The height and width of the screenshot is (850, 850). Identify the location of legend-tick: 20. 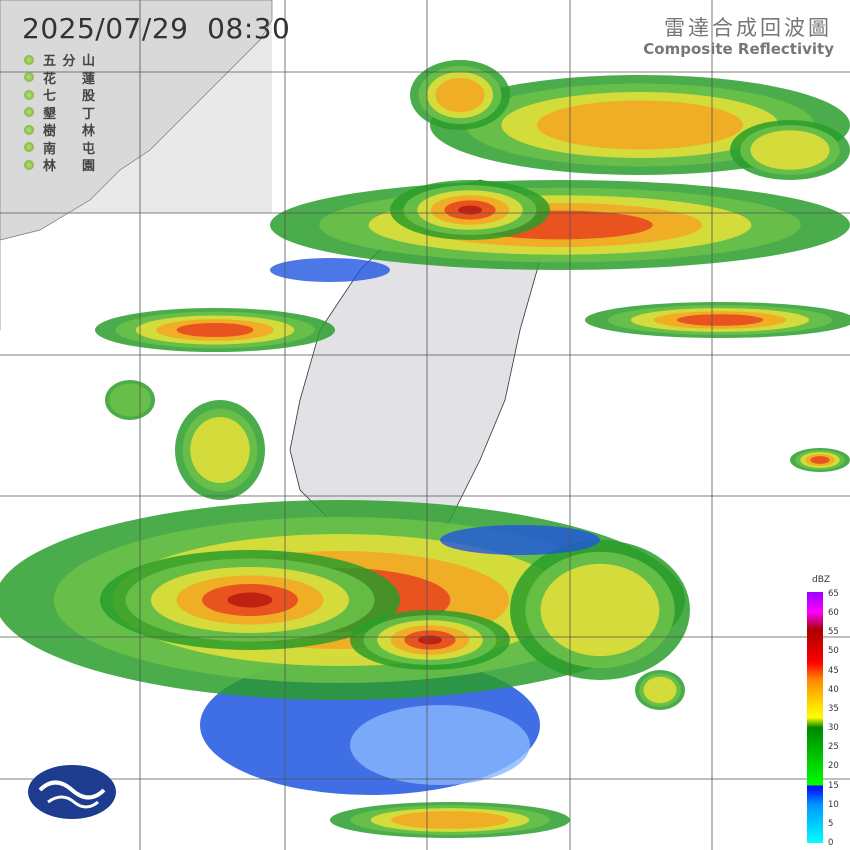
(833, 766).